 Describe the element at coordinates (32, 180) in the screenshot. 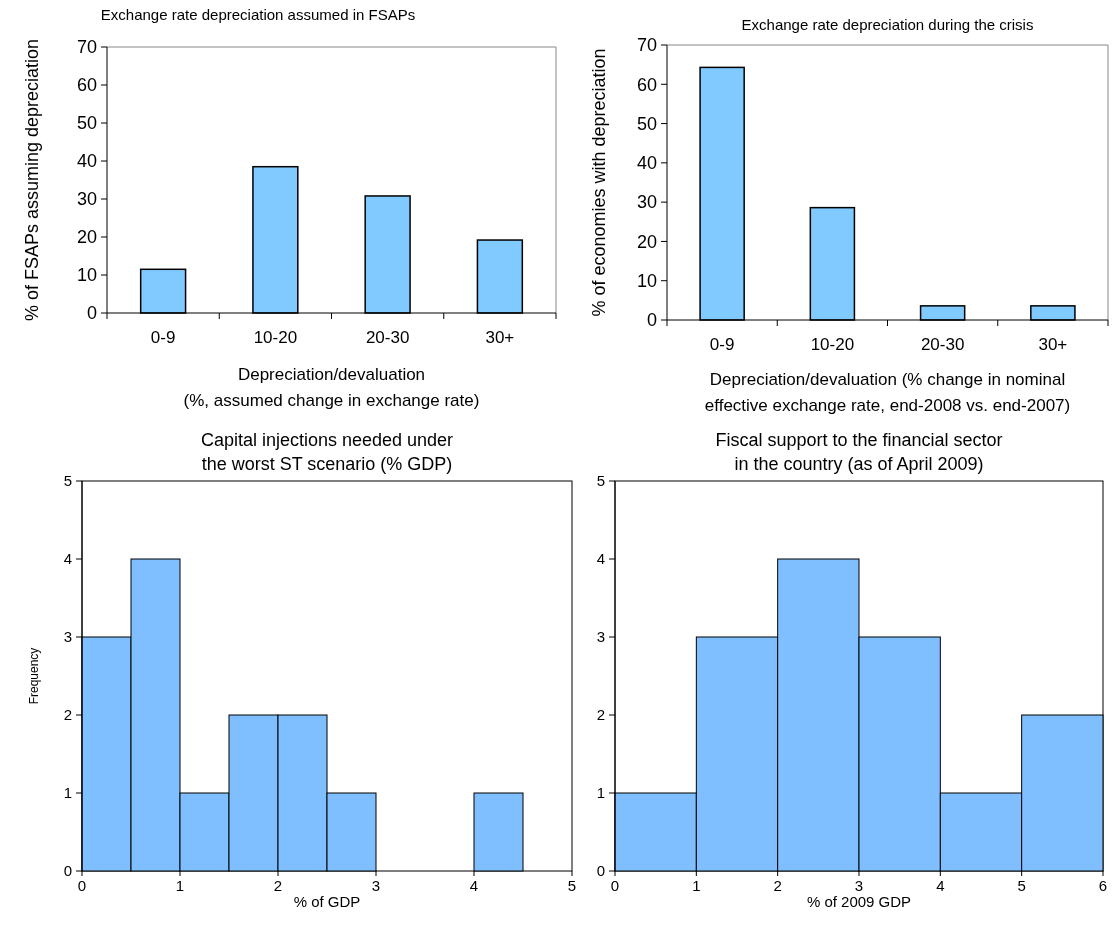

I see `y-axis-title: % of FSAPs assuming depreciation` at that location.